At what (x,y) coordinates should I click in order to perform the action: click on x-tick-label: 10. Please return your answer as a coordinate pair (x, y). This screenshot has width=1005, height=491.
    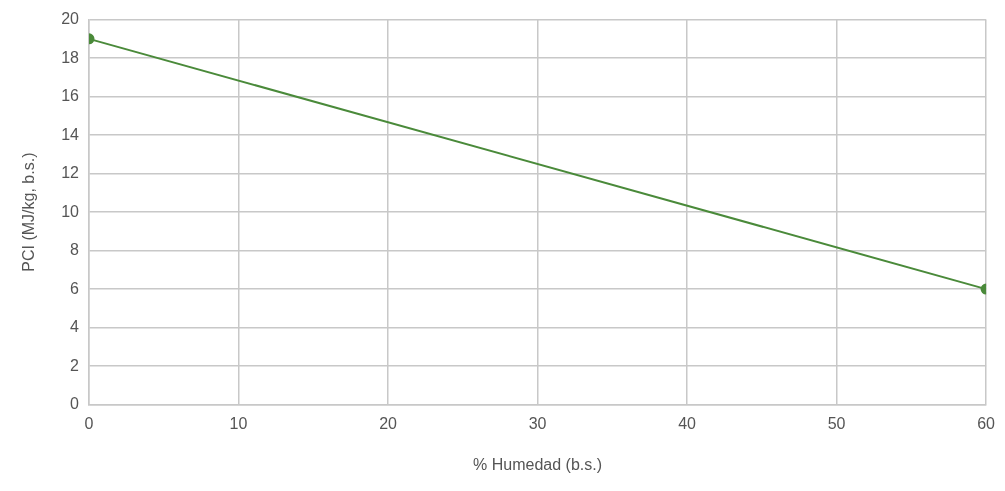
    Looking at the image, I should click on (238, 423).